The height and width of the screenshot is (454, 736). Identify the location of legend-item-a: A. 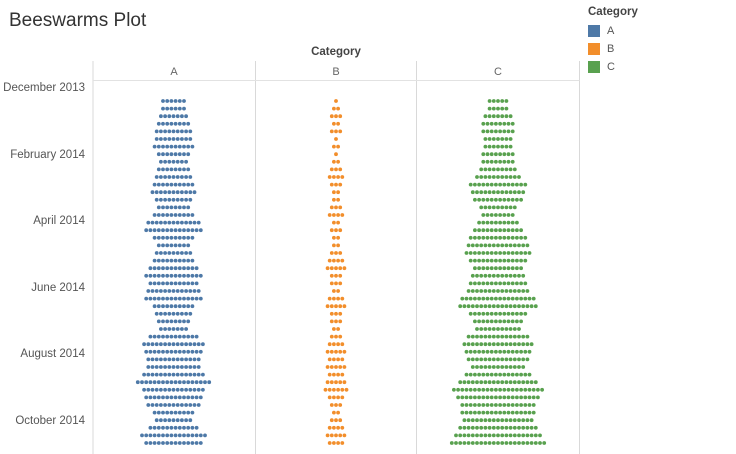
(613, 31).